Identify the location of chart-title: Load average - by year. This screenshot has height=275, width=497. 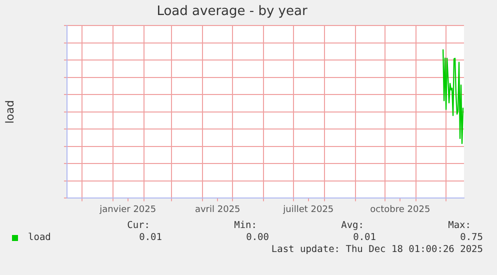
(232, 12).